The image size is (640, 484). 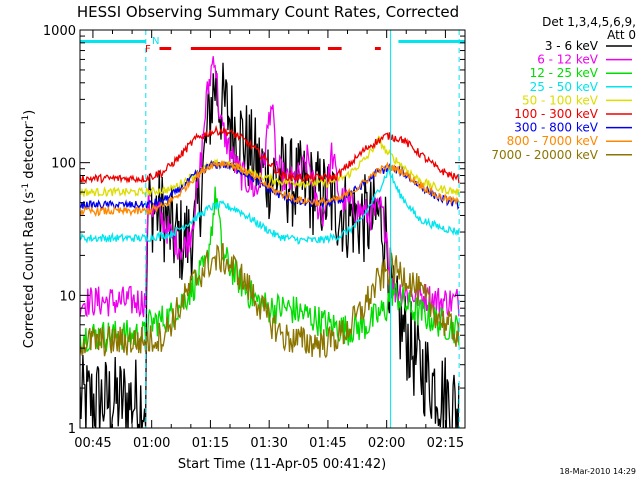 What do you see at coordinates (544, 155) in the screenshot?
I see `legend-label-9: 7000 - 20000 keV` at bounding box center [544, 155].